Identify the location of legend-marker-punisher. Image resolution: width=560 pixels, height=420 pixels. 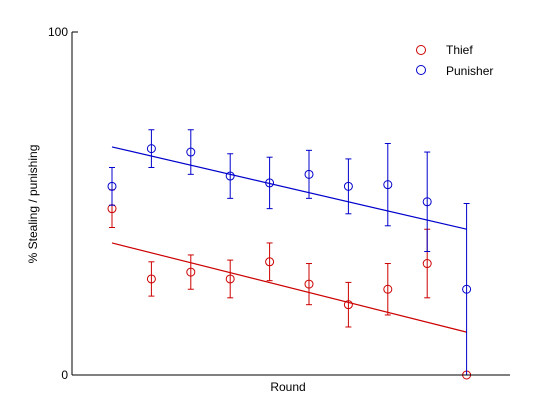
(421, 70).